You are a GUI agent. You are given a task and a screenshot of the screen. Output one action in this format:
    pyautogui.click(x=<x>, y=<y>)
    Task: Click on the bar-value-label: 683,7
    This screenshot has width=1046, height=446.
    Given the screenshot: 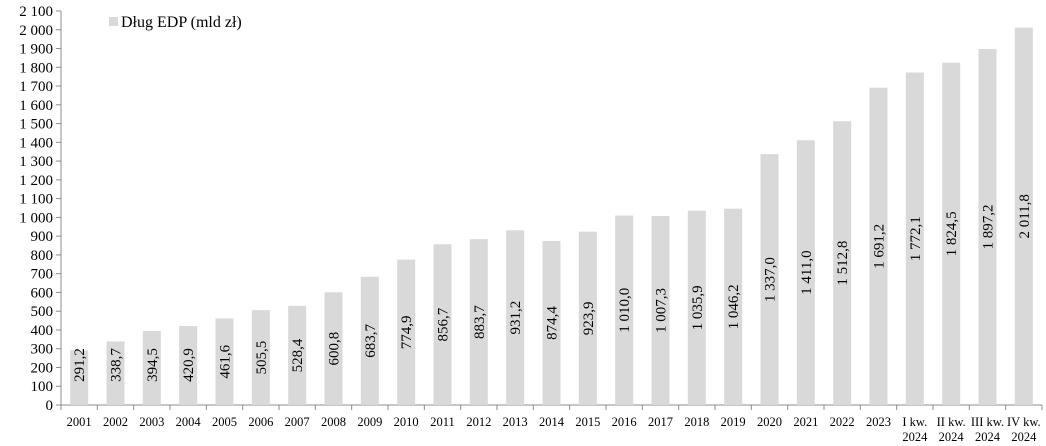 What is the action you would take?
    pyautogui.click(x=371, y=340)
    